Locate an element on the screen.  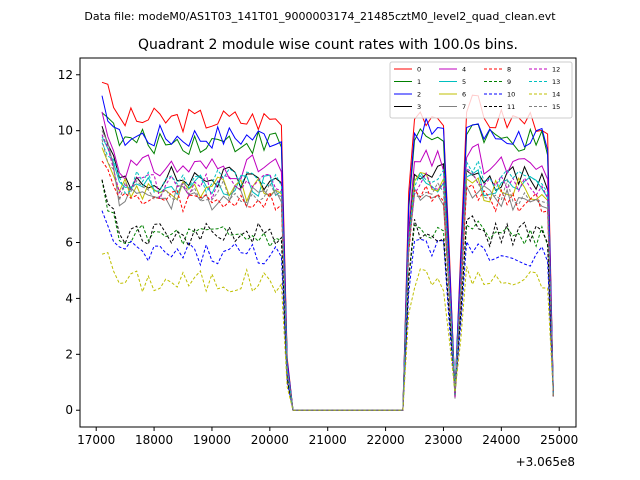
x-tick-label: 24000 is located at coordinates (501, 440).